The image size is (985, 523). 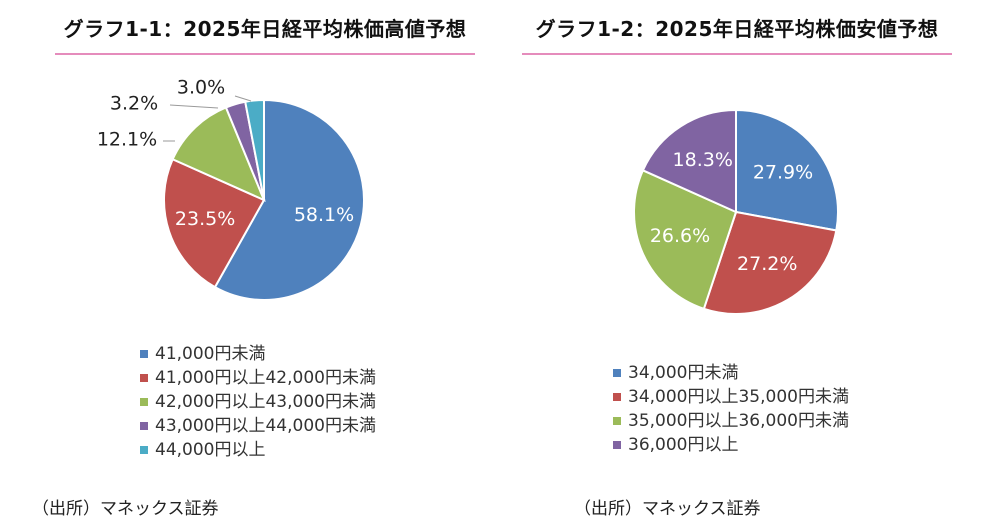 I want to click on slice-percent-label: 26.6%, so click(x=680, y=236).